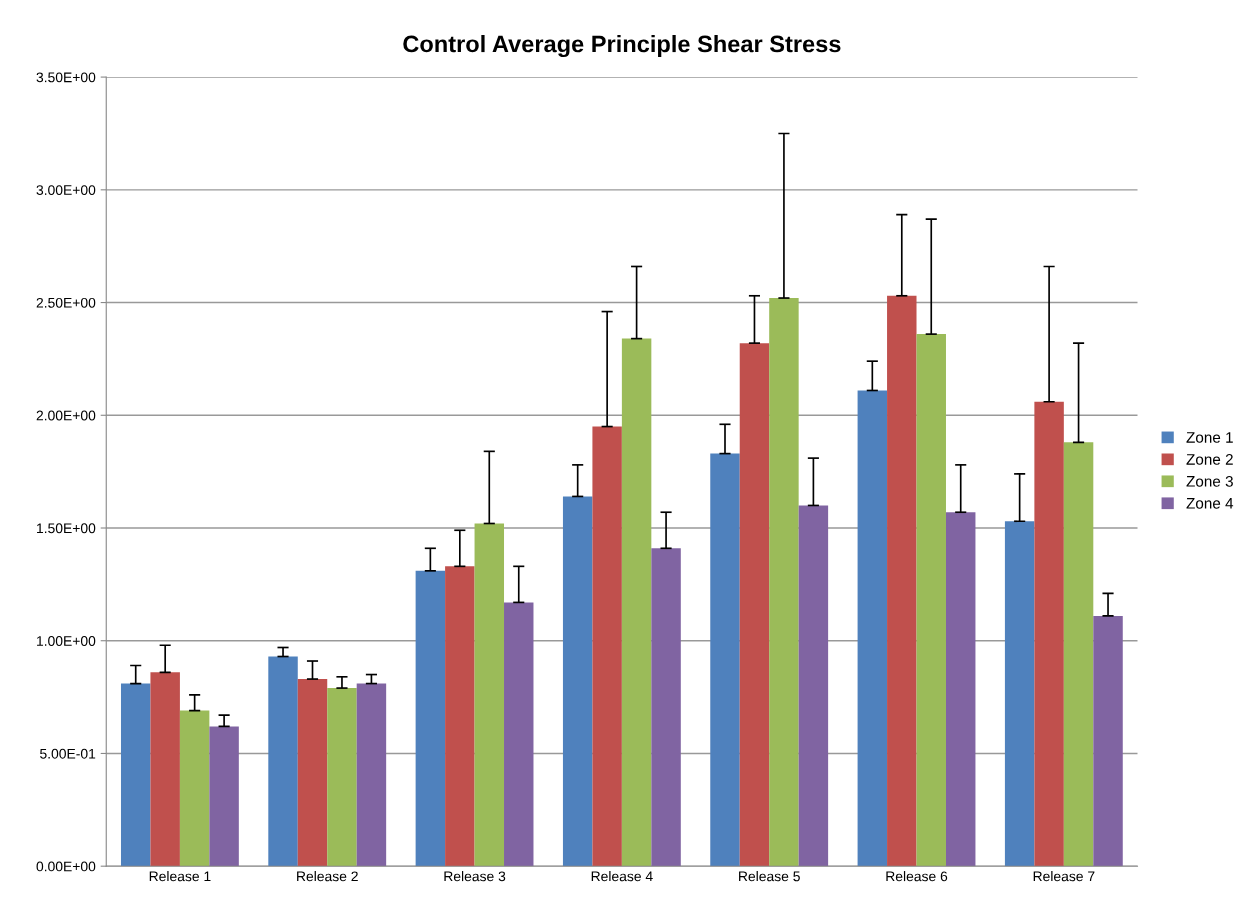  What do you see at coordinates (1209, 459) in the screenshot?
I see `legend-label: Zone 2` at bounding box center [1209, 459].